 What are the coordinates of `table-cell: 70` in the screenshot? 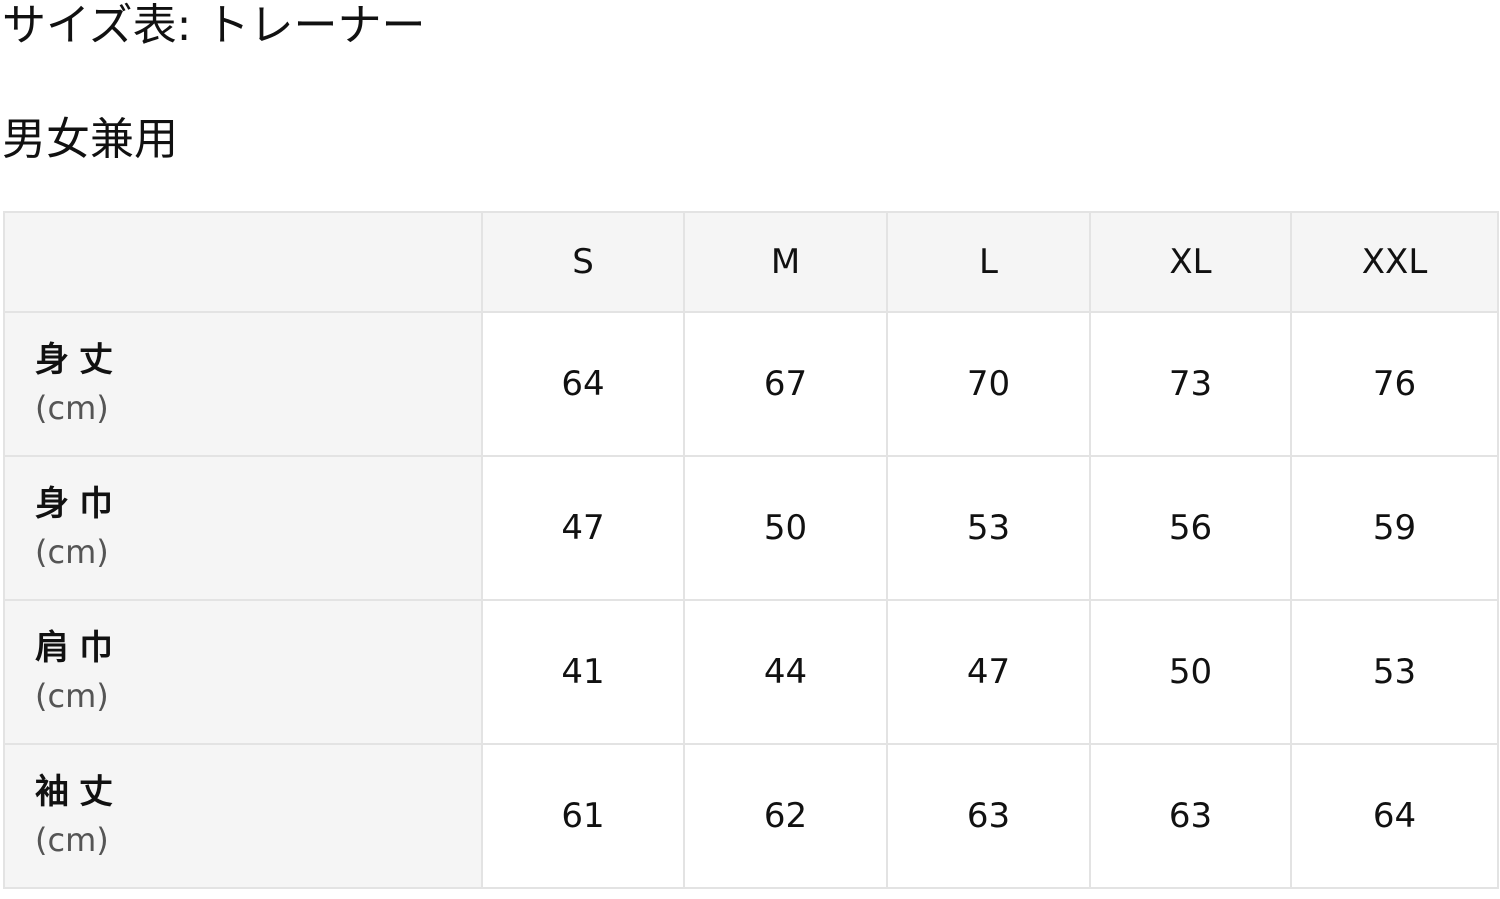 It's located at (988, 384).